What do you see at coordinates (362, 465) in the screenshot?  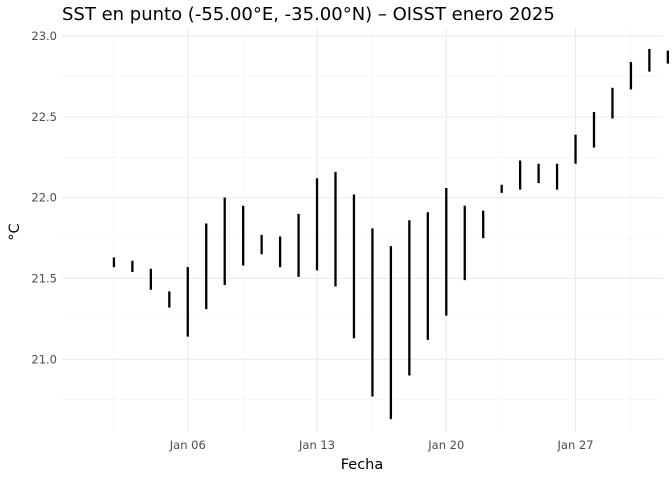 I see `x-axis-title: Fecha` at bounding box center [362, 465].